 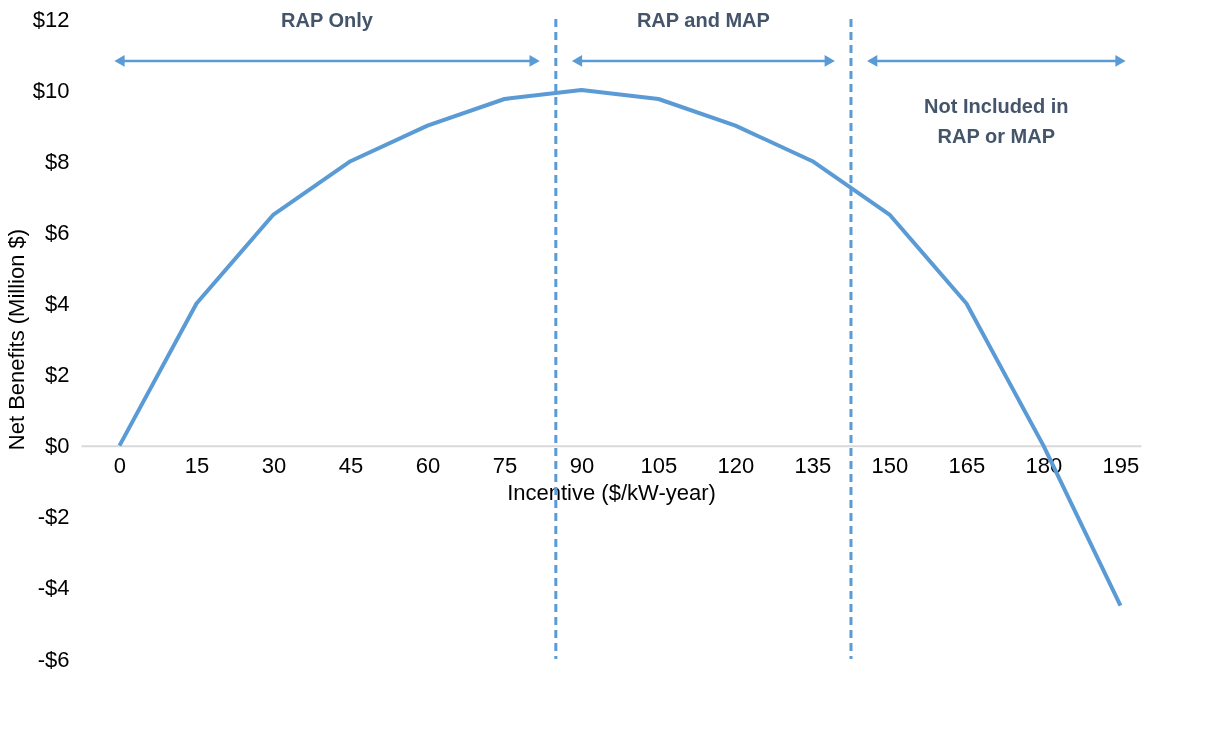 I want to click on y-tick-label: $0, so click(x=57, y=446).